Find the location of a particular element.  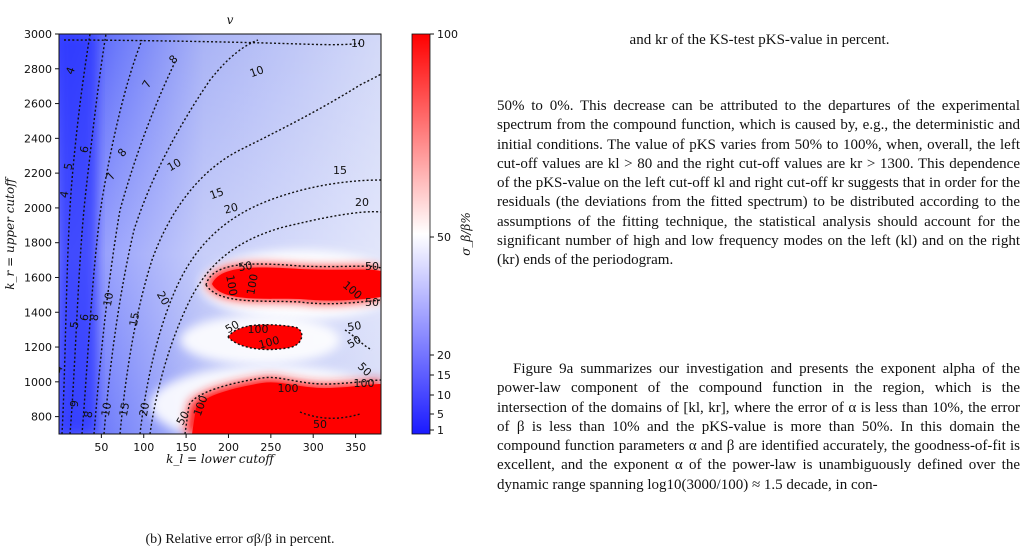

y-tick-label: 2600 is located at coordinates (38, 104).